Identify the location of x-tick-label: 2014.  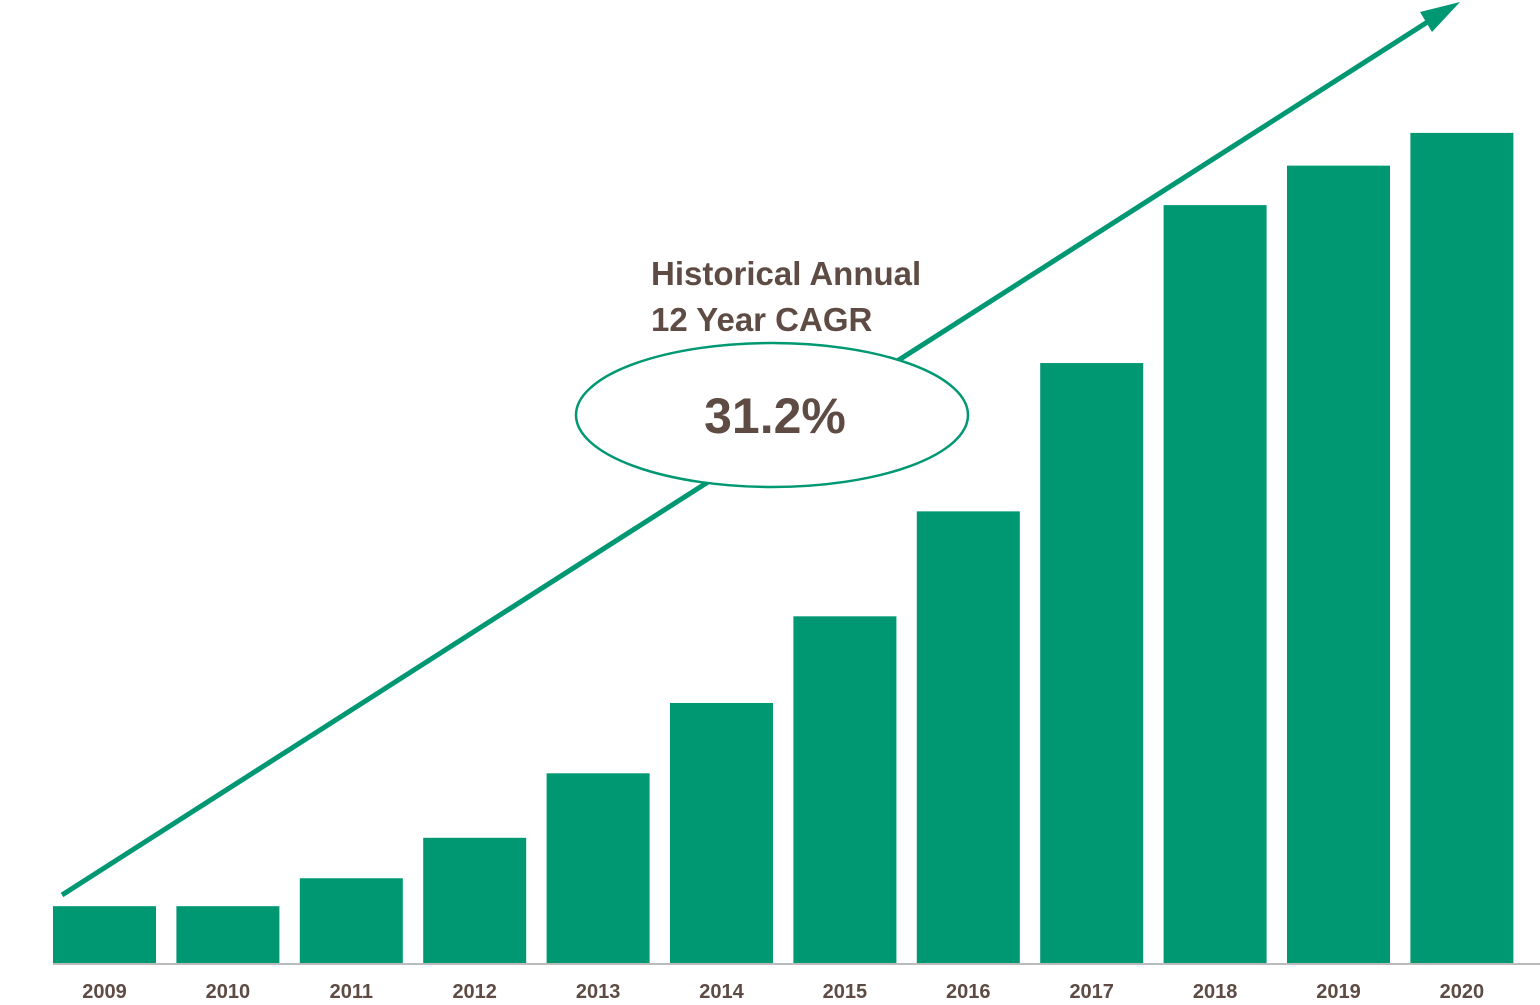
(721, 992).